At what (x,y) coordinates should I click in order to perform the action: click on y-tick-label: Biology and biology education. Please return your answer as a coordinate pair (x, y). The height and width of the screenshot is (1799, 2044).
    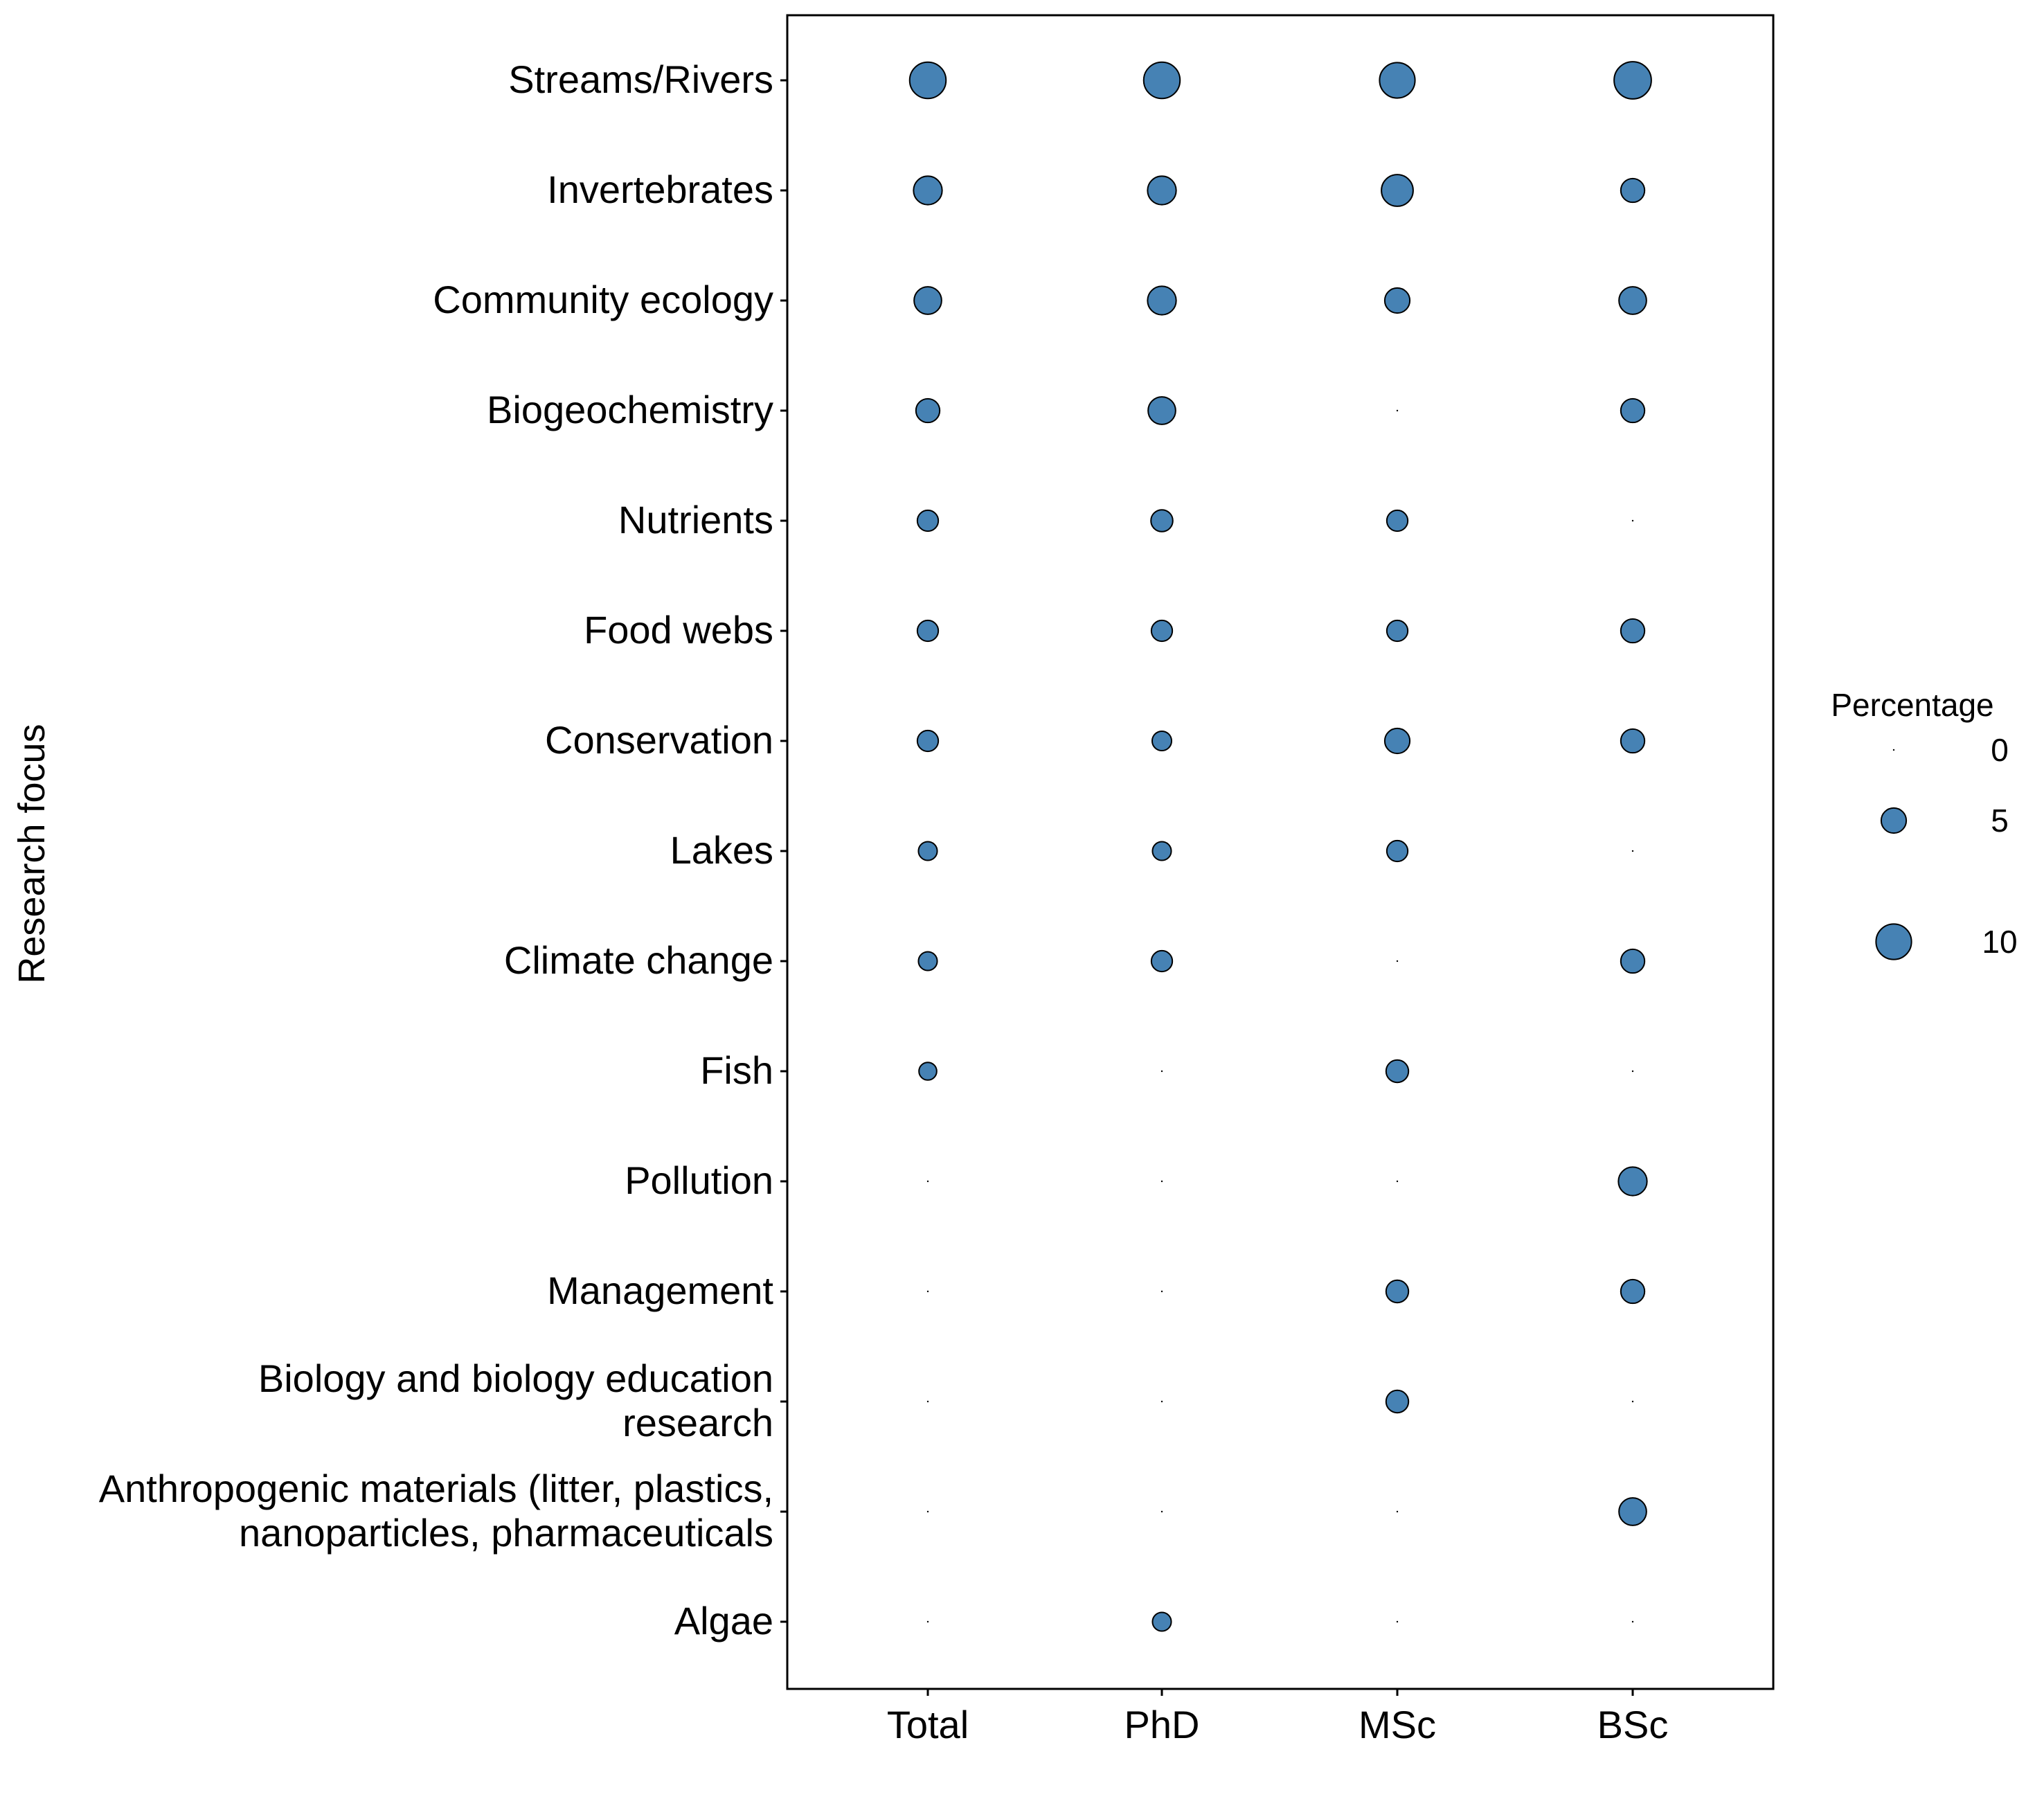
    Looking at the image, I should click on (515, 1378).